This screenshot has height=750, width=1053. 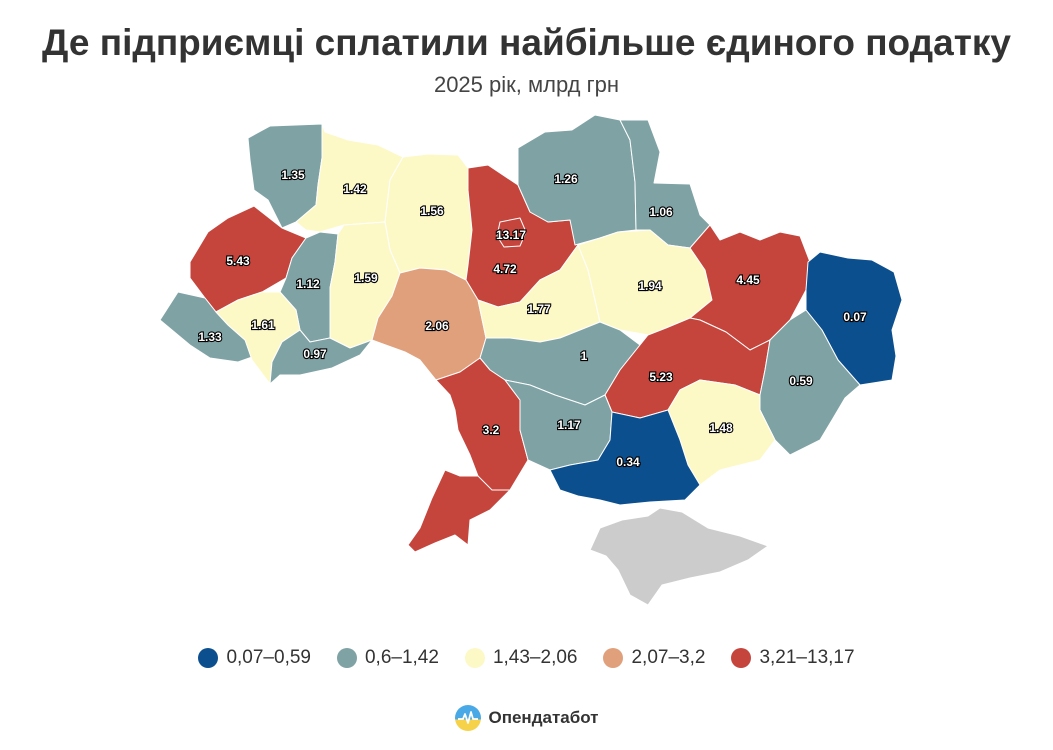 I want to click on legend-item: 1,43–2,06, so click(x=521, y=658).